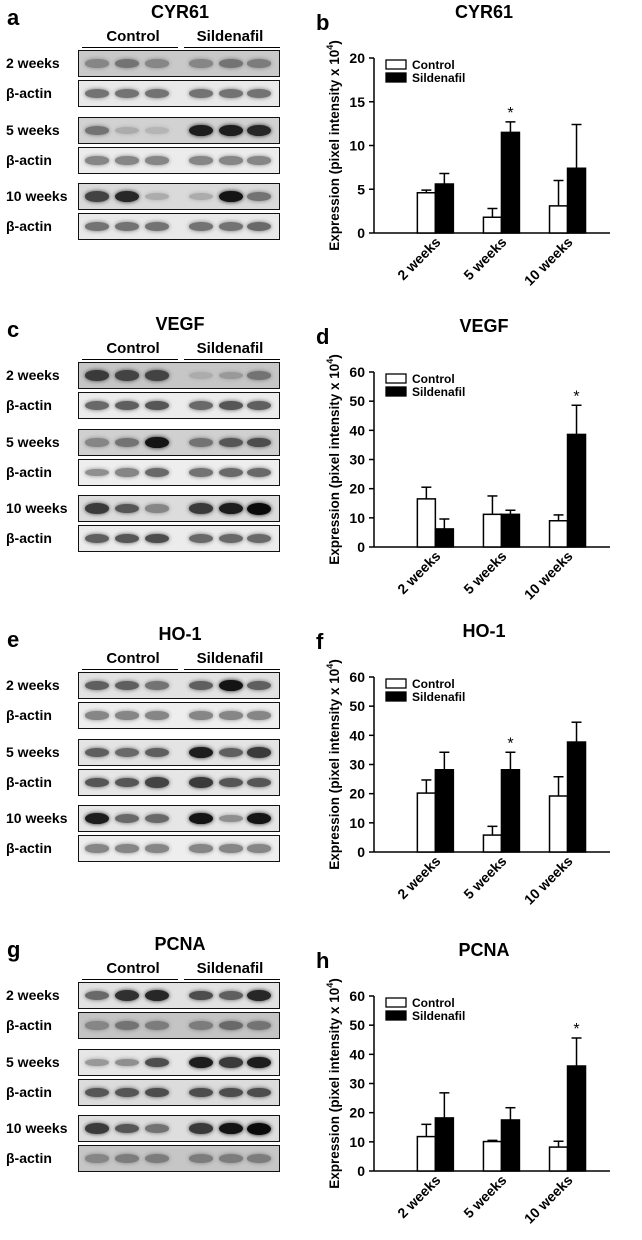  Describe the element at coordinates (438, 392) in the screenshot. I see `legend-label: Sildenafil` at that location.